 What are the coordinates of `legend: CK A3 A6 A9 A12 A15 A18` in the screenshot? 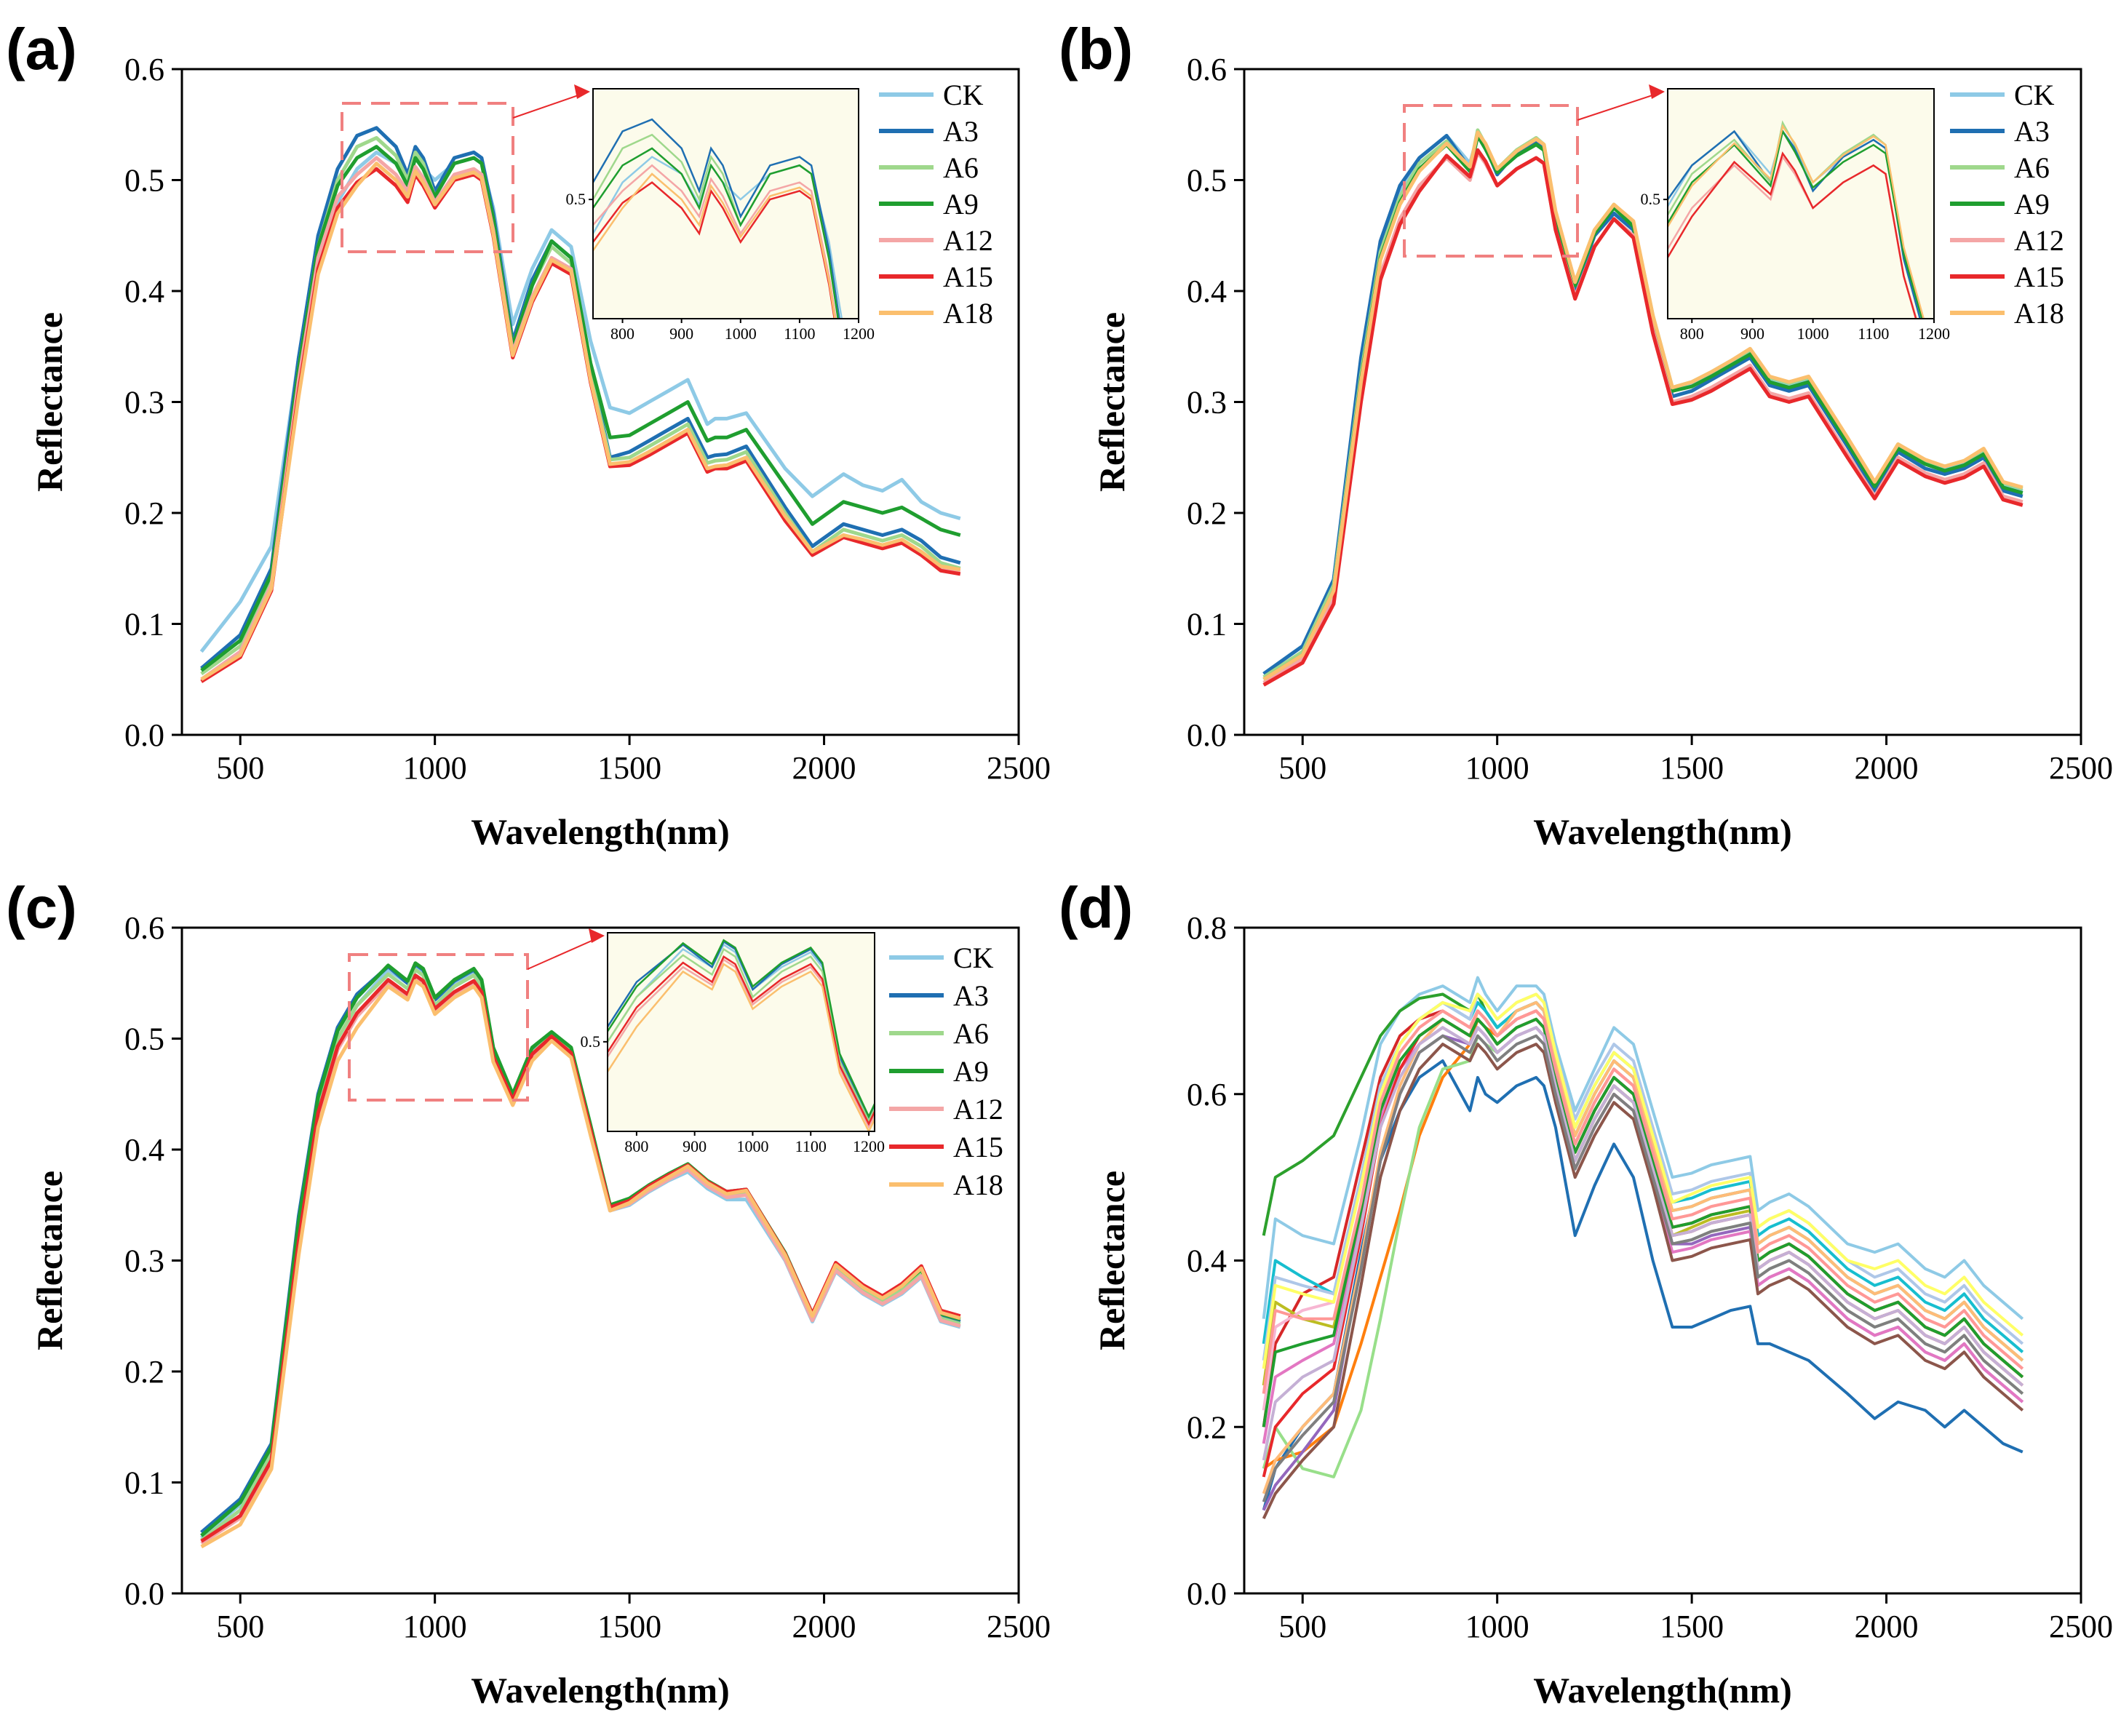 It's located at (946, 1071).